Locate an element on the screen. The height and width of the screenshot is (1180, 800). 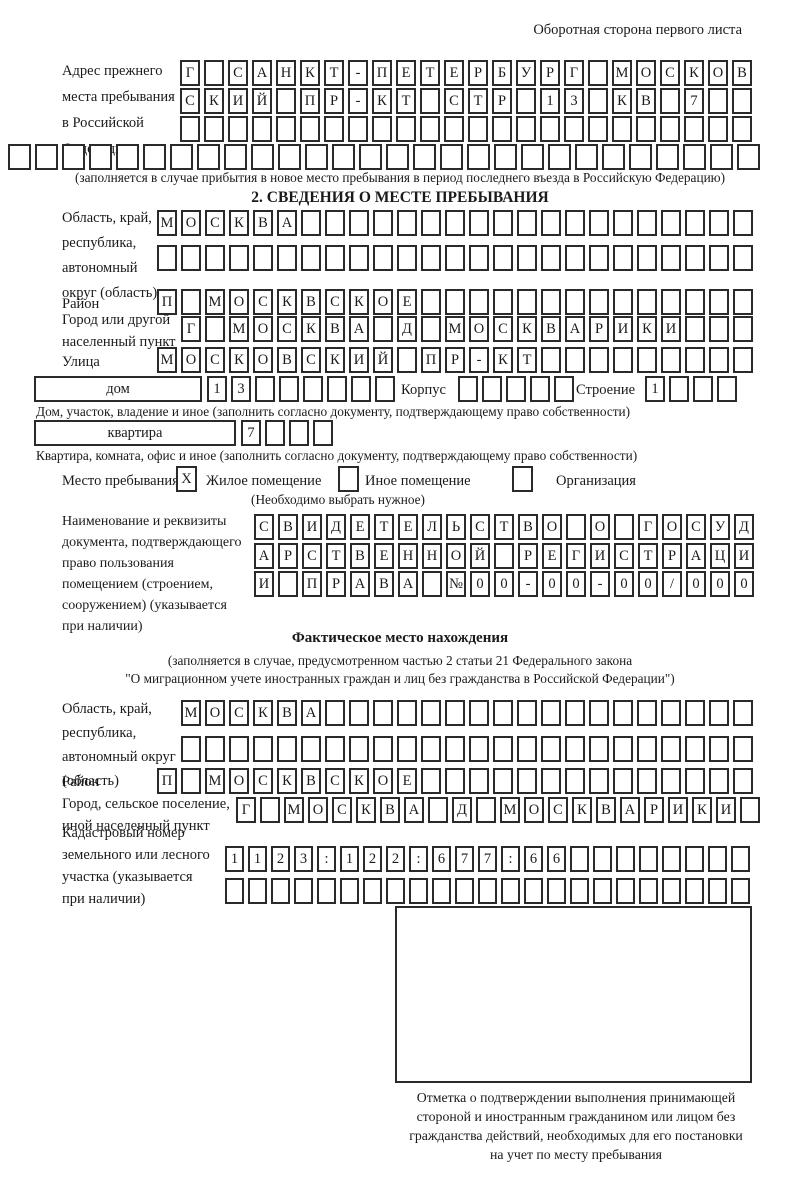
char-box: У is located at coordinates (526, 73).